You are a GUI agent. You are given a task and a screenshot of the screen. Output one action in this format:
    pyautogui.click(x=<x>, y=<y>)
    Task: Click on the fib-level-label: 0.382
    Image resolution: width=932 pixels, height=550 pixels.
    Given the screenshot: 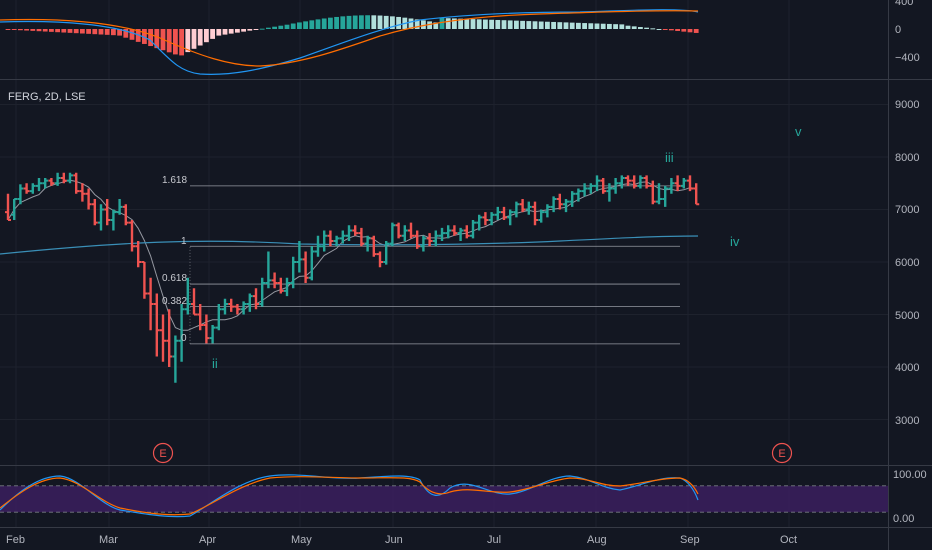 What is the action you would take?
    pyautogui.click(x=174, y=301)
    